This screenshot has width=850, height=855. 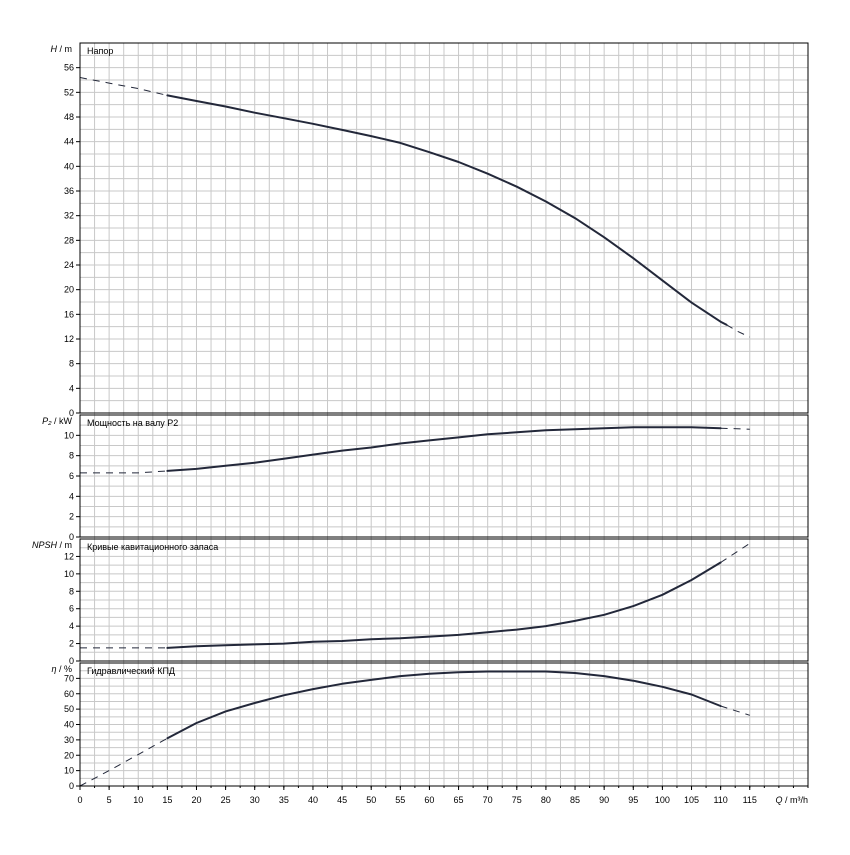 What do you see at coordinates (123, 762) in the screenshot?
I see `efficiency-curve-dashed-start` at bounding box center [123, 762].